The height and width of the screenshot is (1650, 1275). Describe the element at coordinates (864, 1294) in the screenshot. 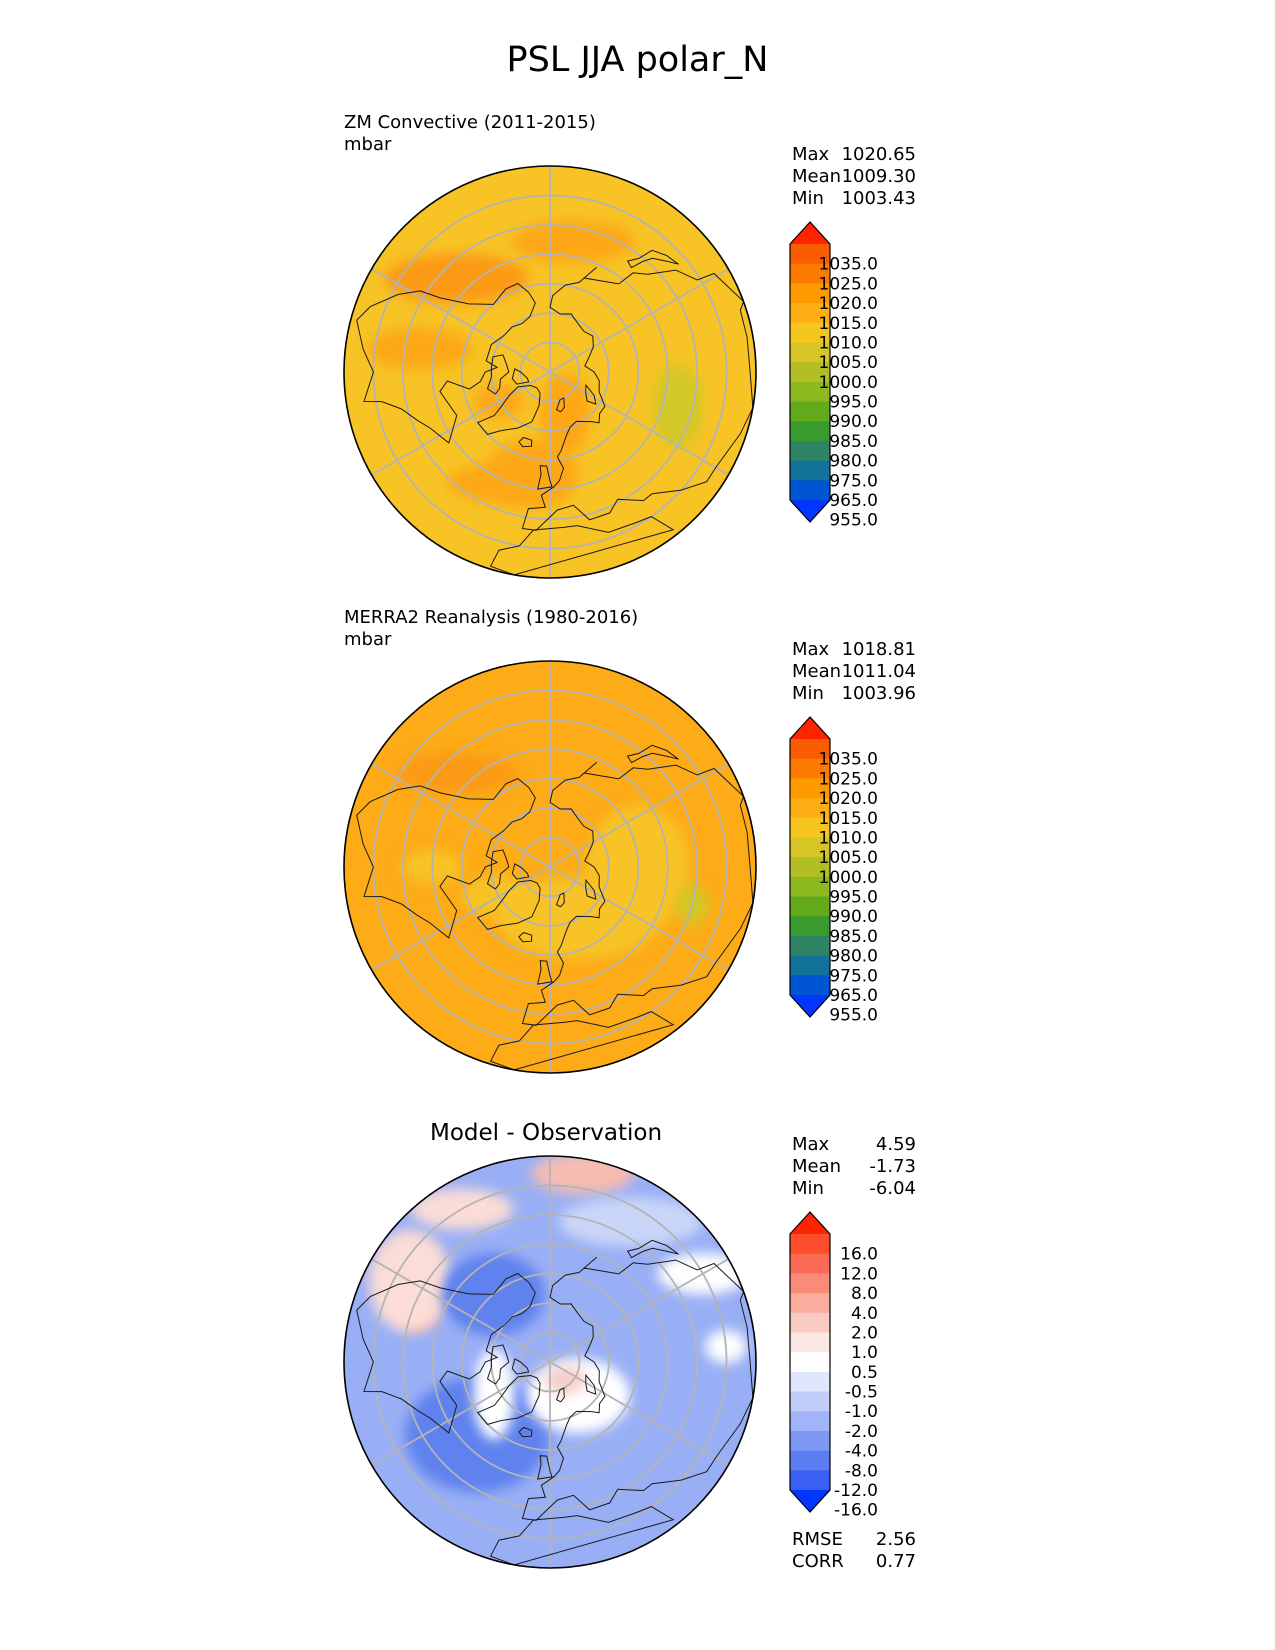

I see `colorbar-tick-label: 8.0` at that location.